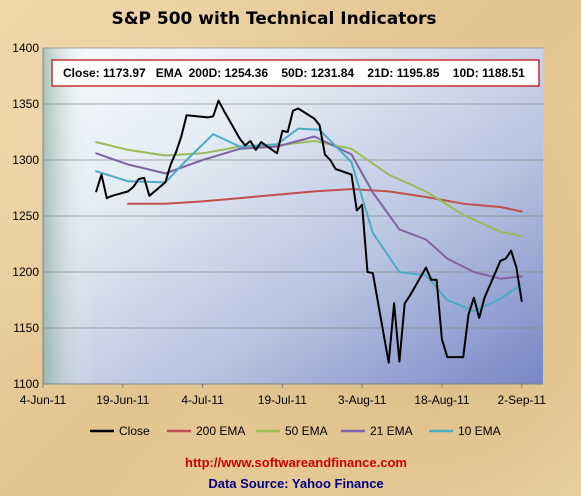  I want to click on x-tick-label: 4-Jun-11, so click(43, 400).